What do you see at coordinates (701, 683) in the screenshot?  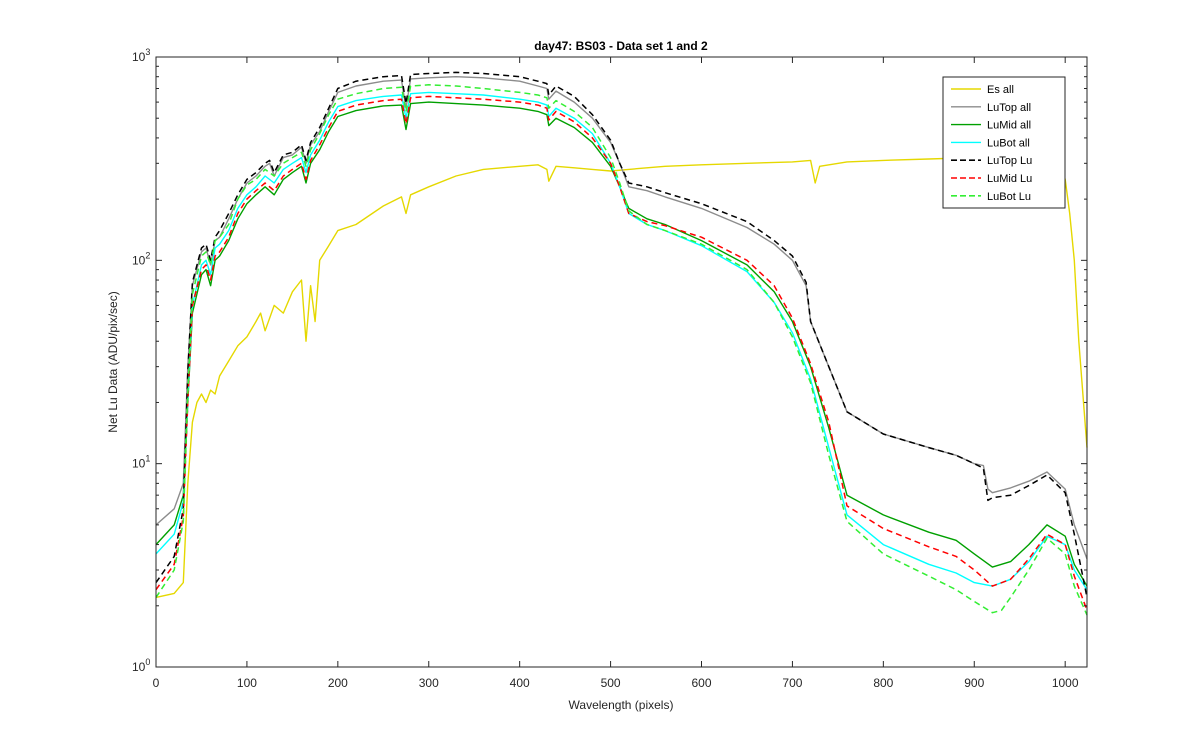 I see `x-tick-label: 600` at bounding box center [701, 683].